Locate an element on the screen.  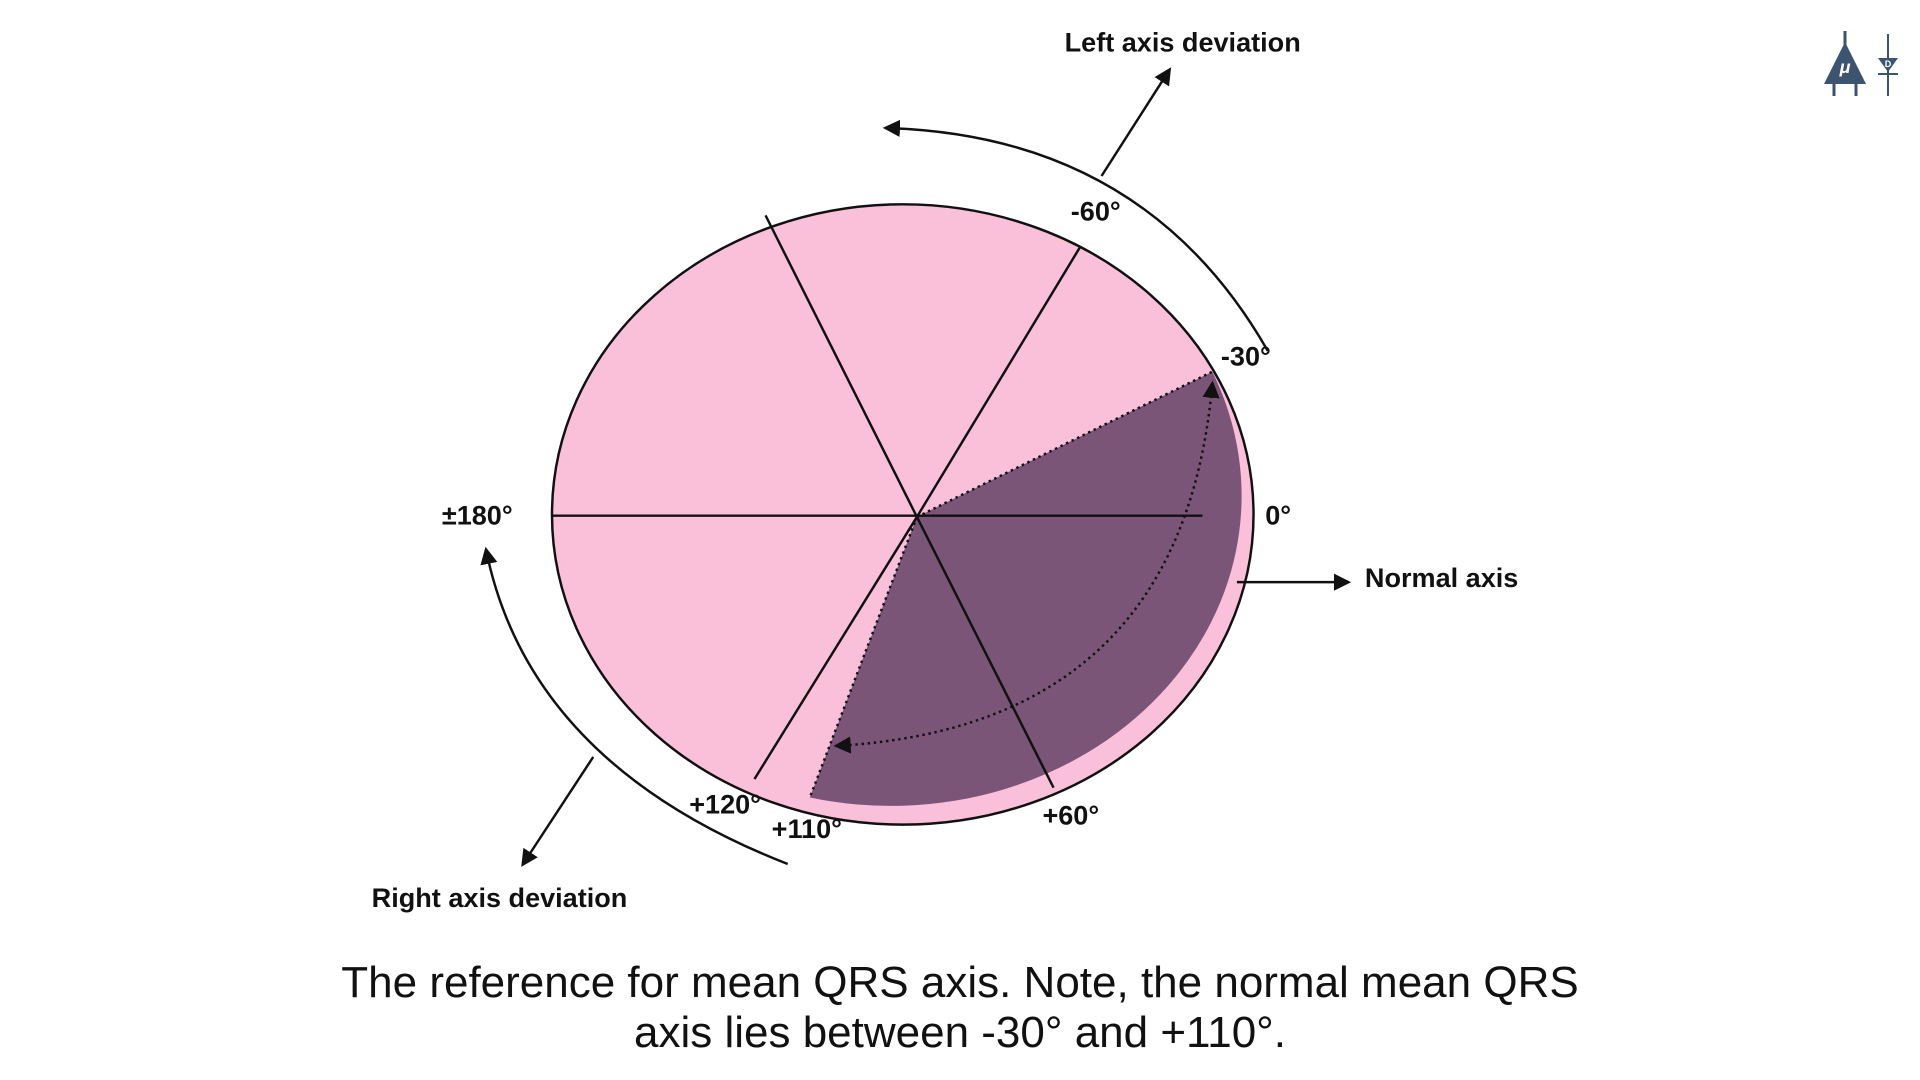
label-left-axis-deviation: Left axis deviation is located at coordinates (1183, 42).